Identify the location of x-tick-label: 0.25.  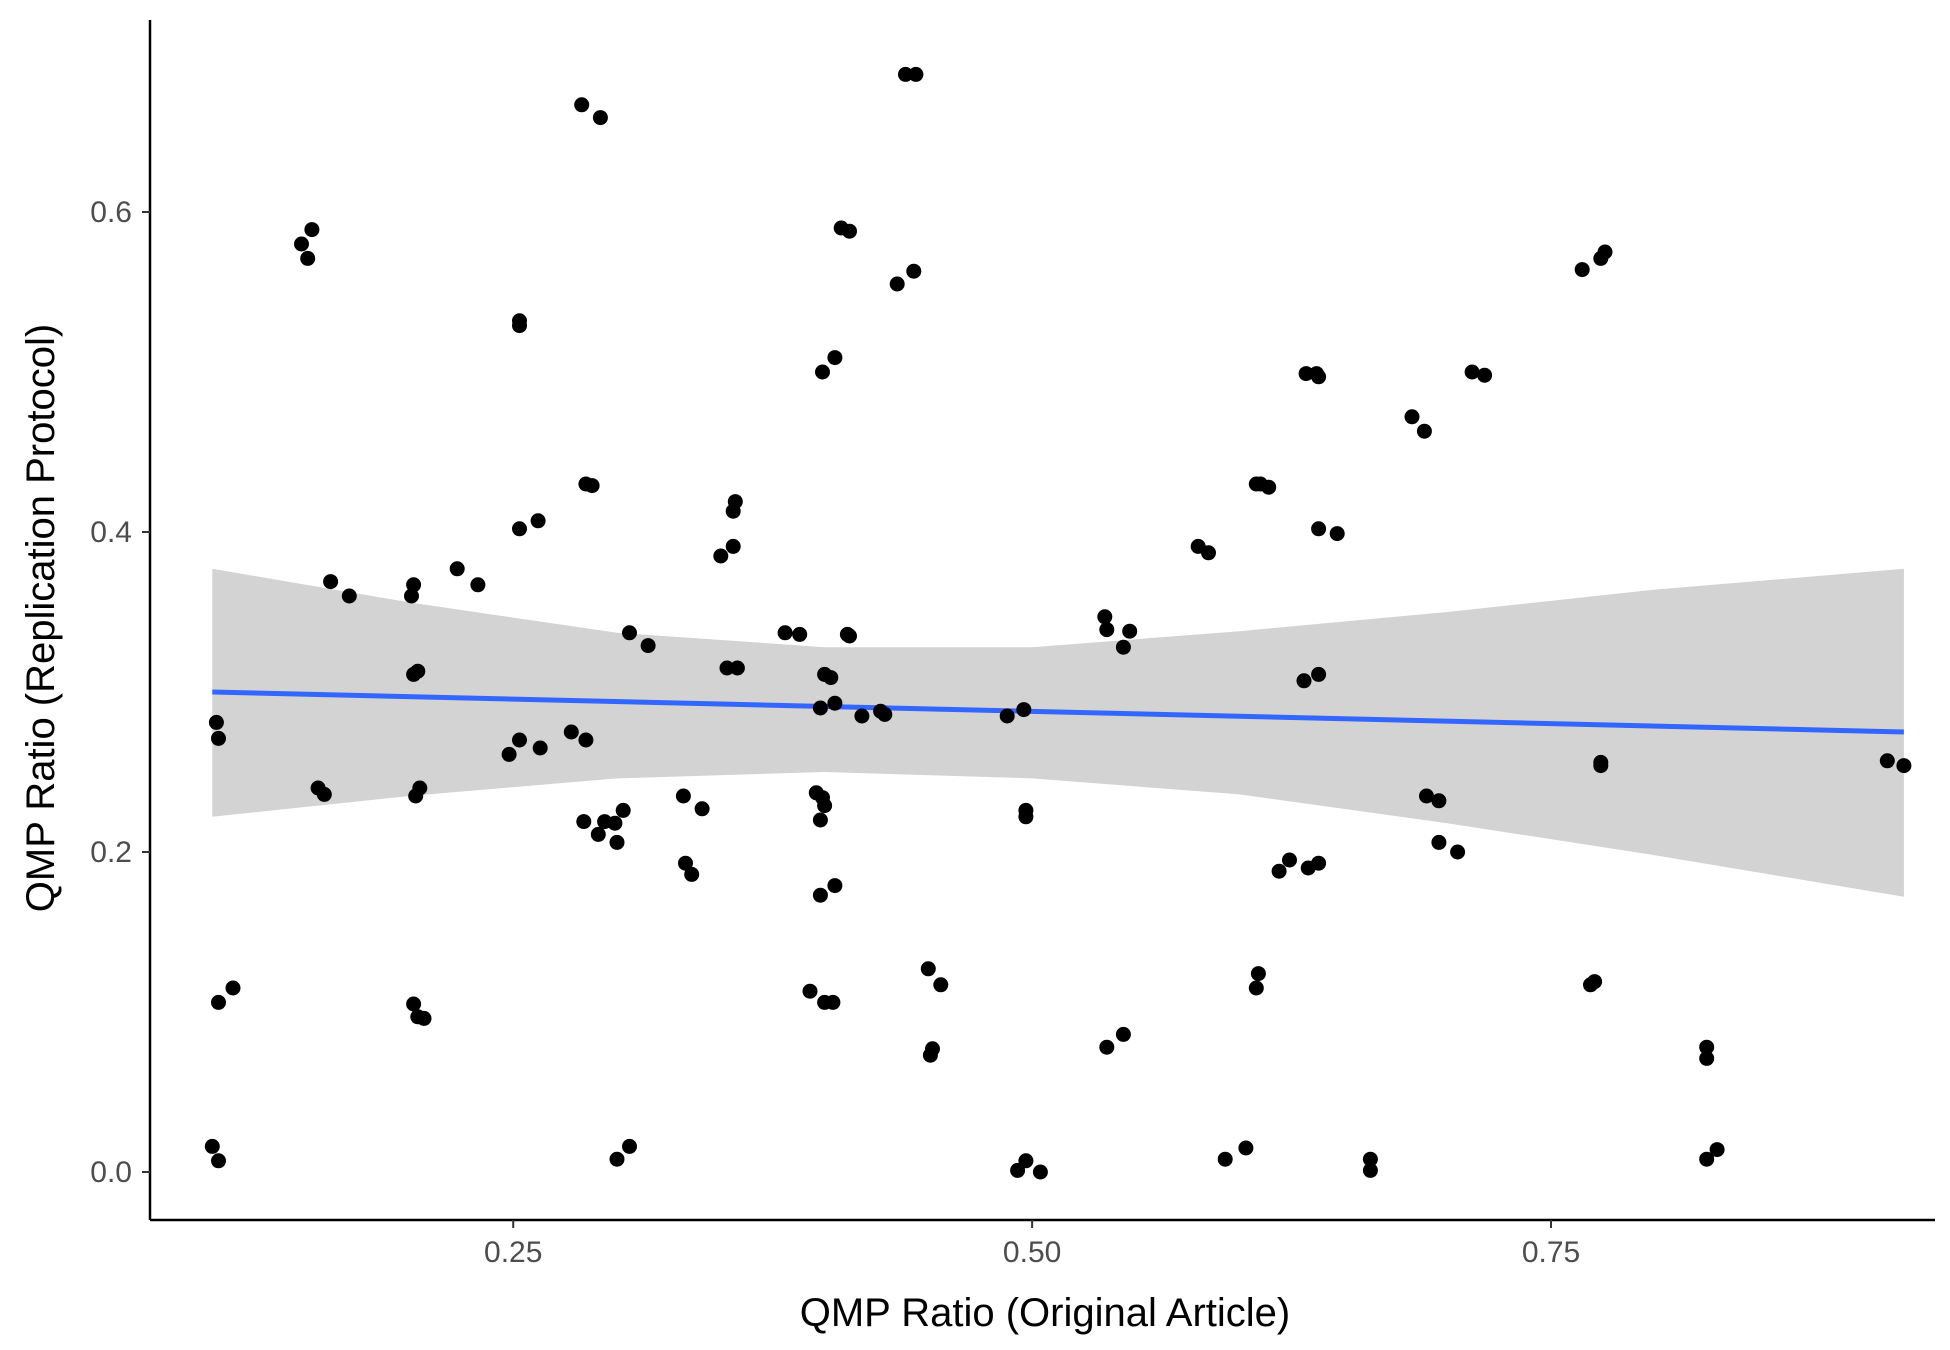
(513, 1252).